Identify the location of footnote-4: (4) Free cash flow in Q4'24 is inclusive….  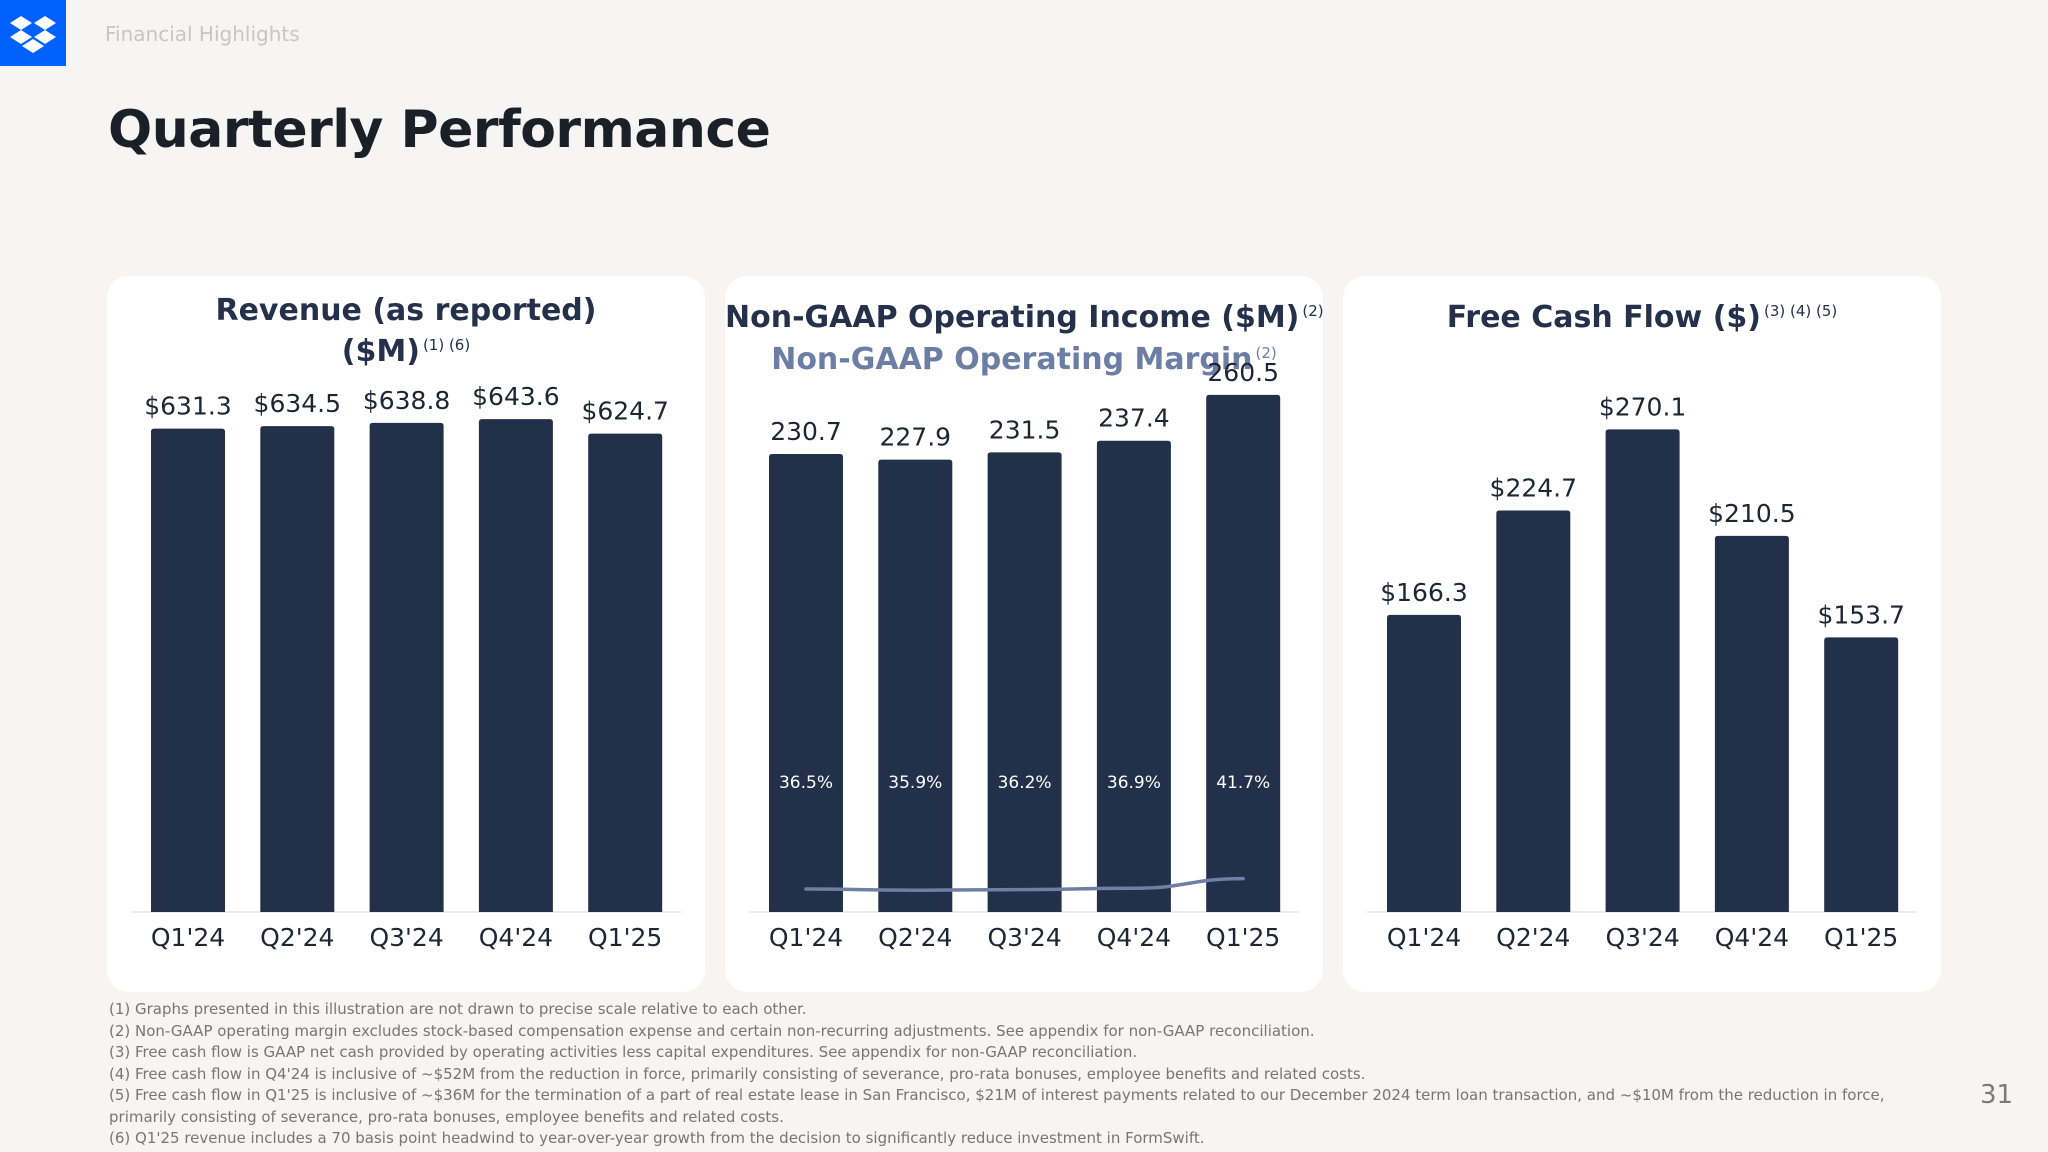
(737, 1073).